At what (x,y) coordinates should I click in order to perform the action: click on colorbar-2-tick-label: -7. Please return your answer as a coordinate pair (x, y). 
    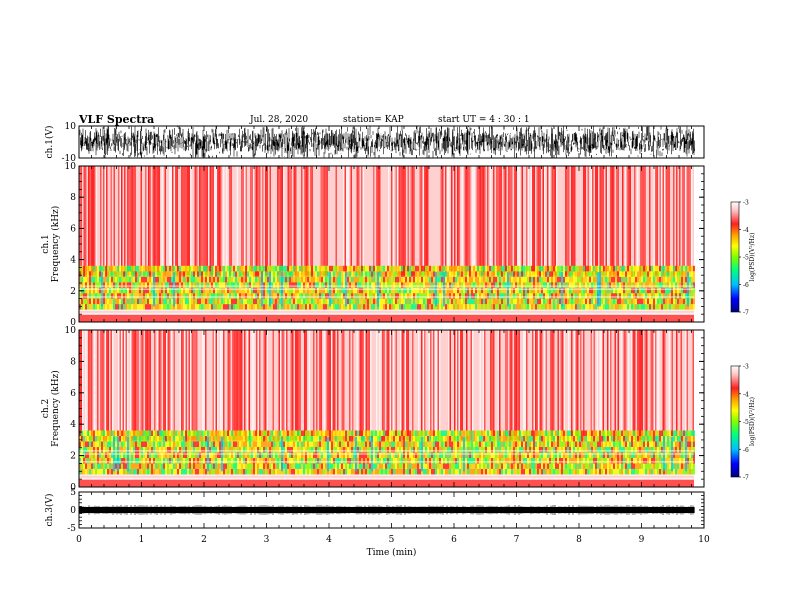
    Looking at the image, I should click on (746, 478).